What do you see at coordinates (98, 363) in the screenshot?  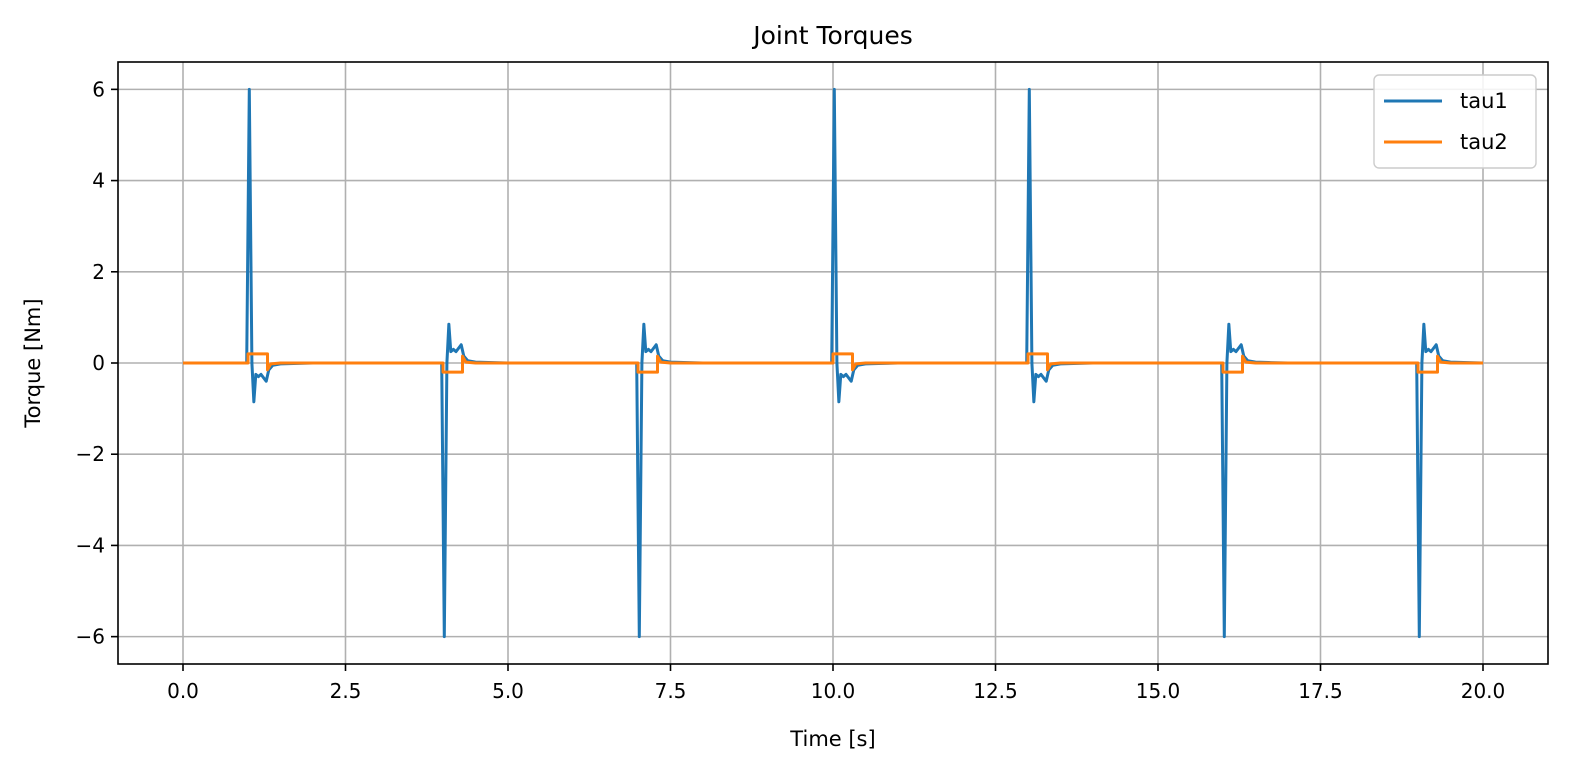 I see `y-tick-label: 0` at bounding box center [98, 363].